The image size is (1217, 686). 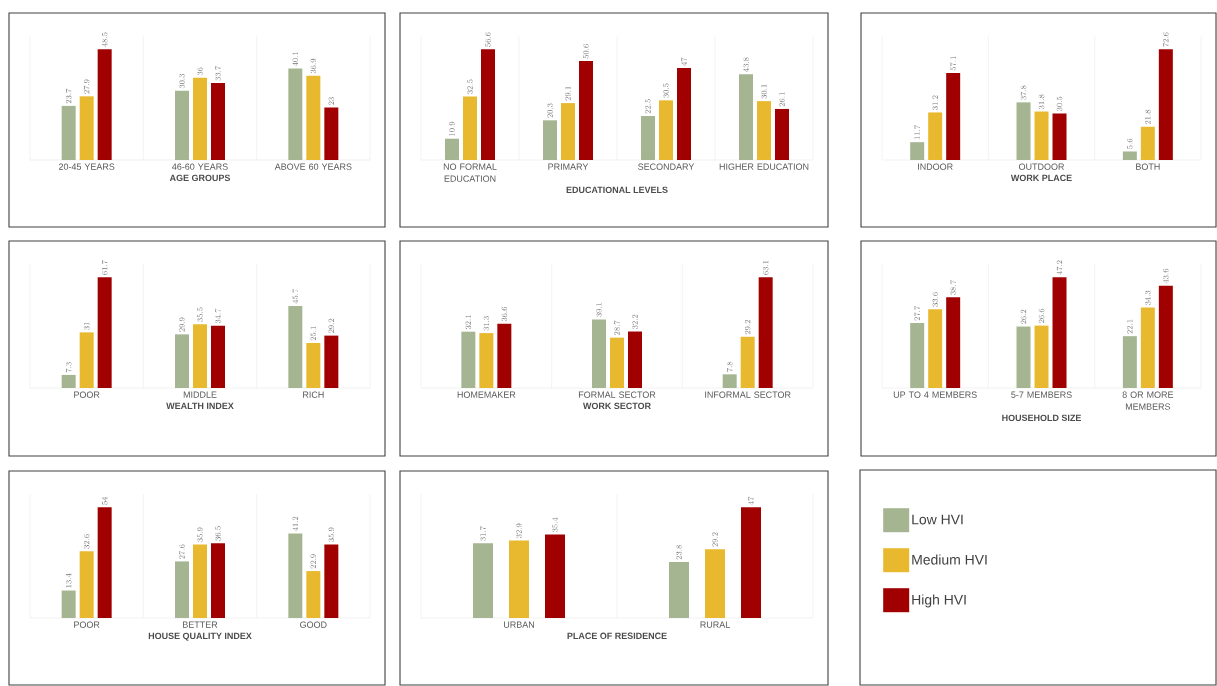 What do you see at coordinates (666, 166) in the screenshot?
I see `x-tick-label: SECONDARY` at bounding box center [666, 166].